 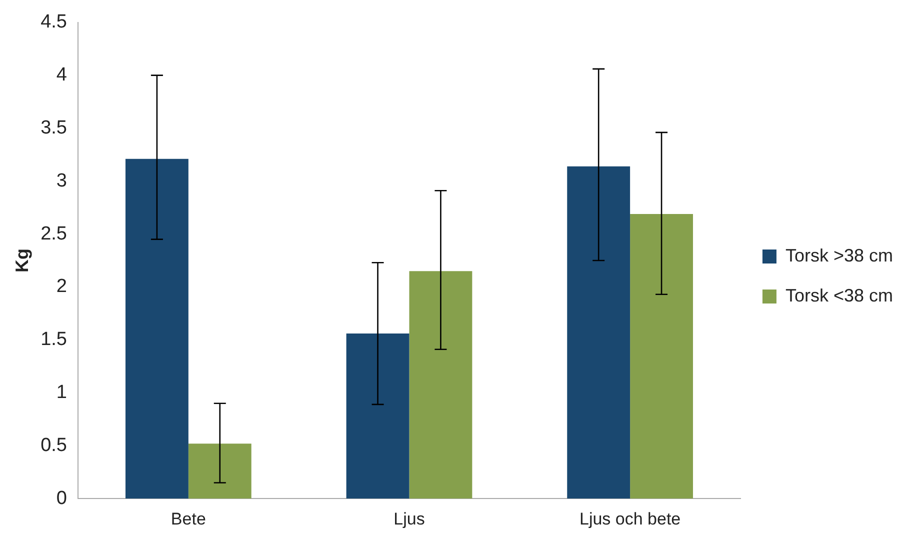 I want to click on x-tick-label: Ljus och bete, so click(x=630, y=518).